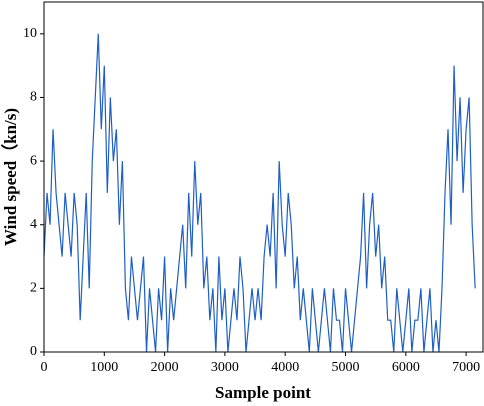 The image size is (484, 406). I want to click on x-axis-label: Sample point, so click(263, 392).